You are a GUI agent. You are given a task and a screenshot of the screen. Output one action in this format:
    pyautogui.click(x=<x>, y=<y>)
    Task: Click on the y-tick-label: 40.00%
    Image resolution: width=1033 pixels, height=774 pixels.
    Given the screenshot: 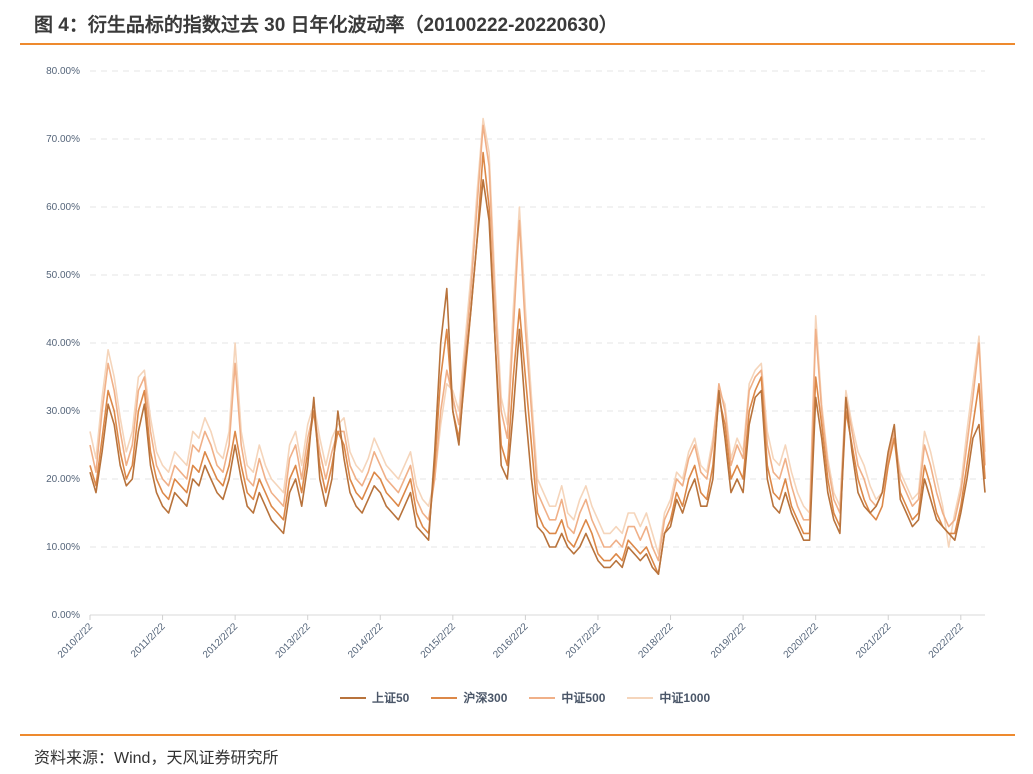 What is the action you would take?
    pyautogui.click(x=63, y=343)
    